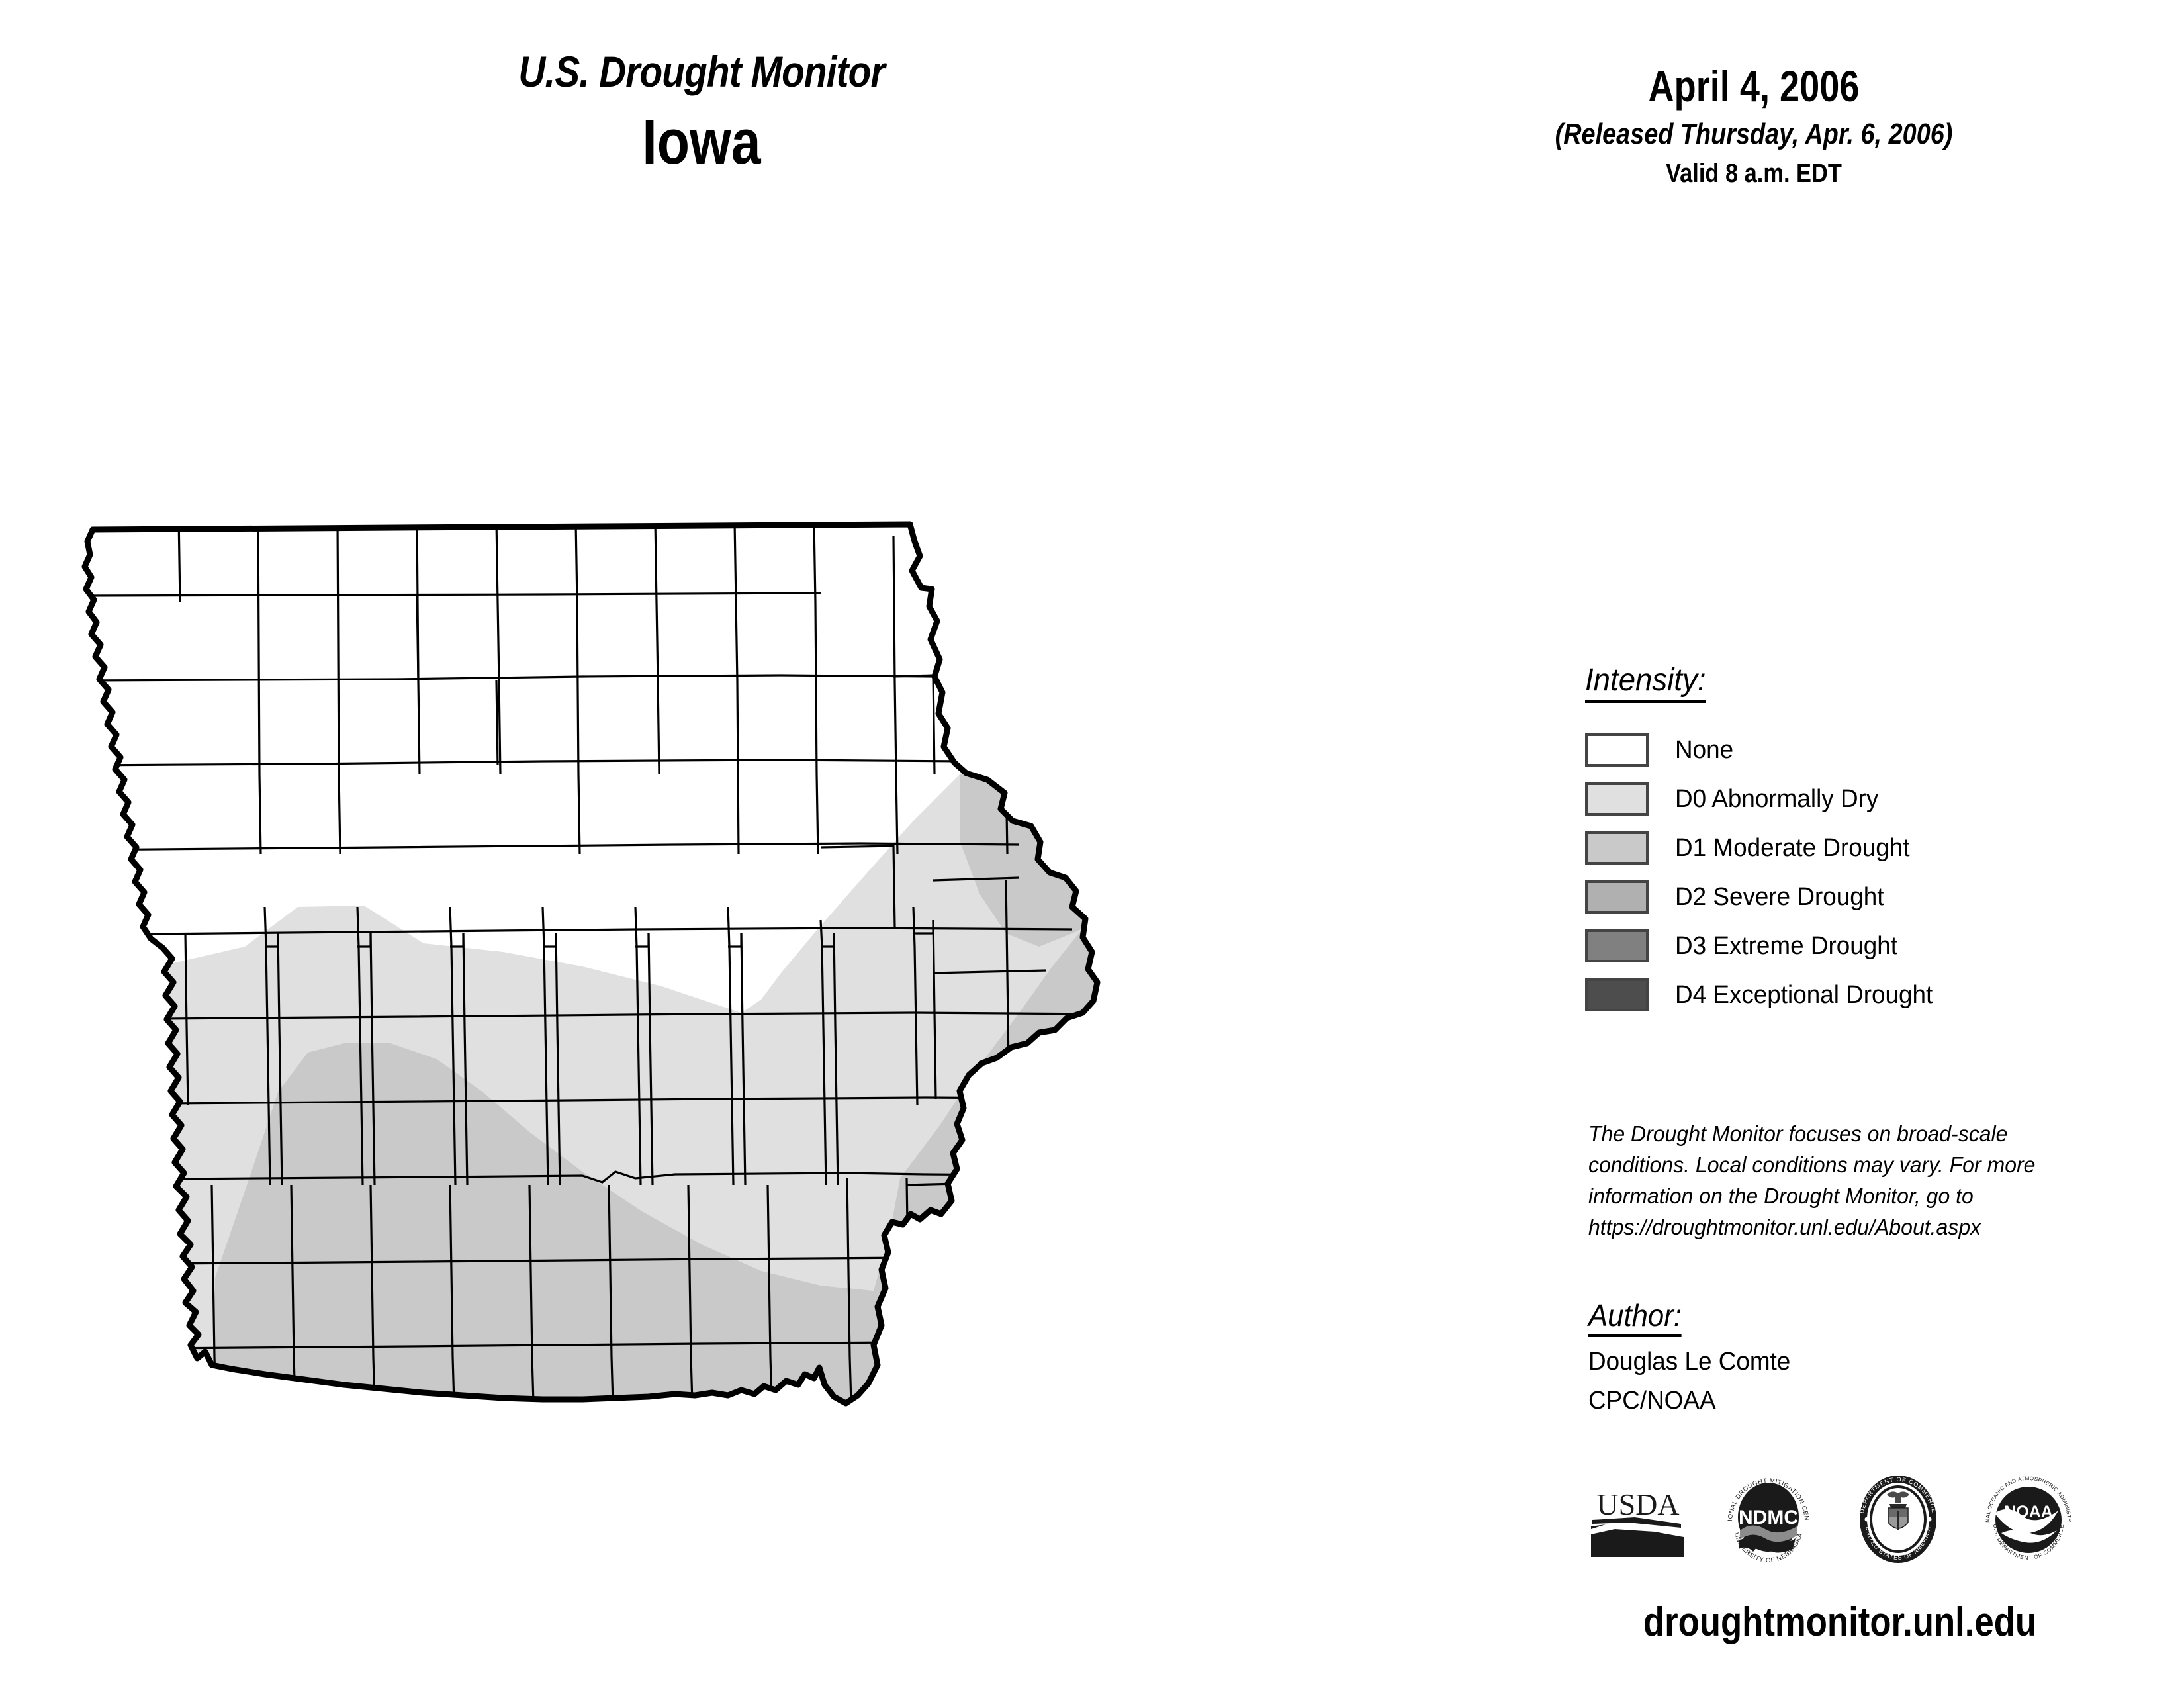 This screenshot has width=2184, height=1688. Describe the element at coordinates (1617, 750) in the screenshot. I see `legend-swatch-none` at that location.